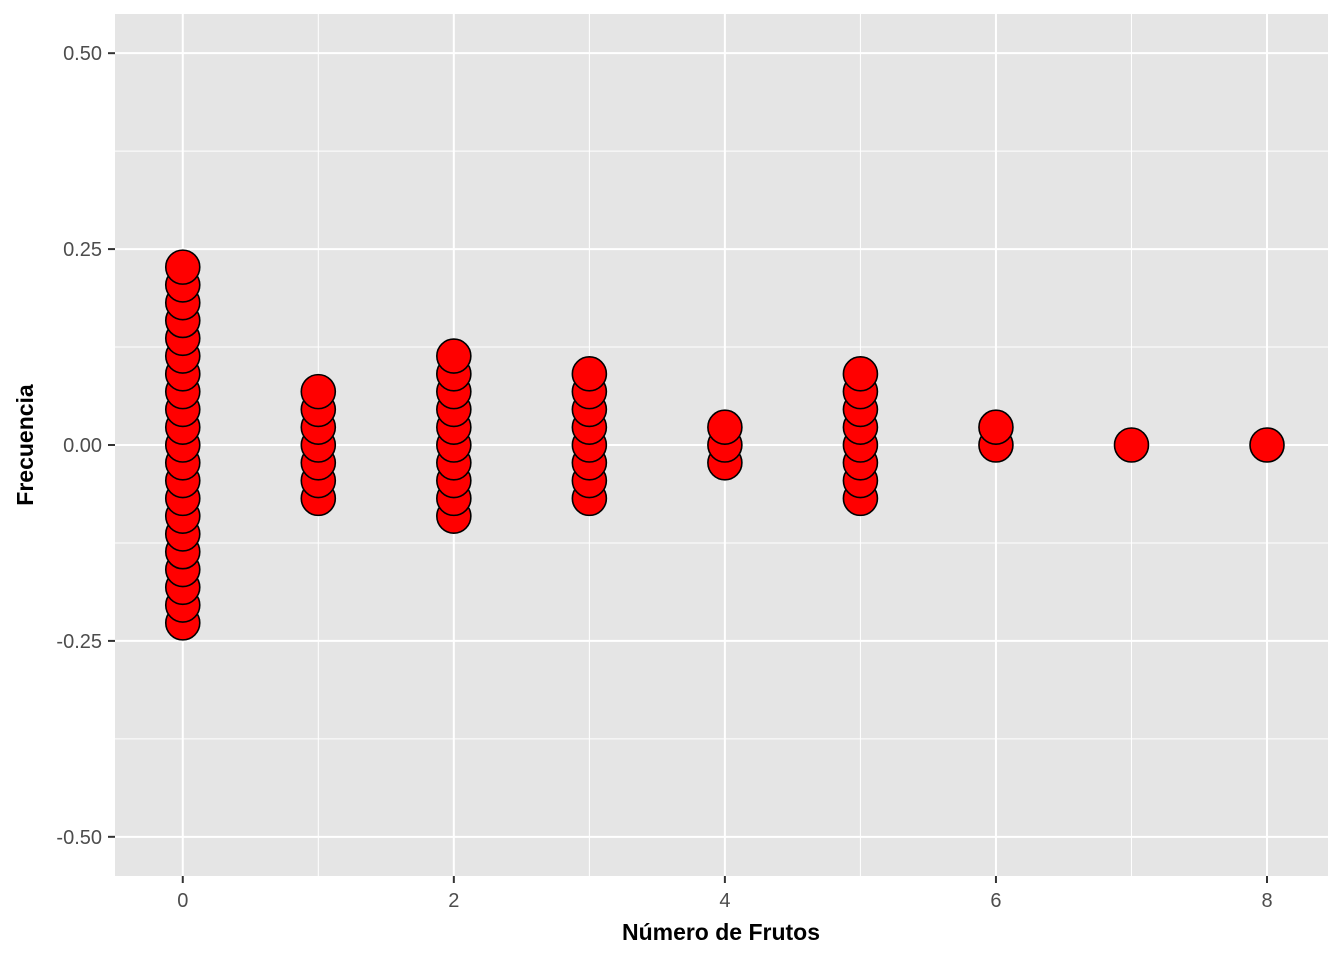 Image resolution: width=1344 pixels, height=960 pixels. I want to click on y-tick-label: 0.00, so click(82, 446).